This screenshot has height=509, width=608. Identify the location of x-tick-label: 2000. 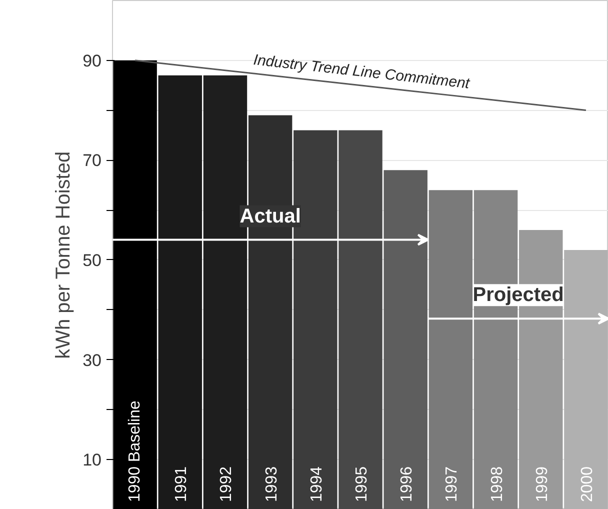
(587, 484).